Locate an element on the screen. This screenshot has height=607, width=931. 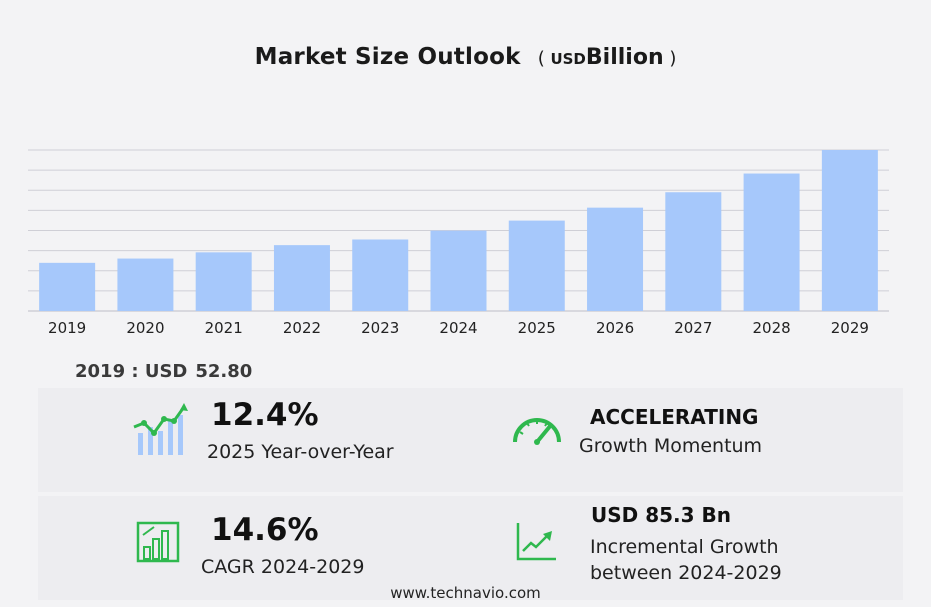
yoy-caption: 2025 Year-over-Year is located at coordinates (300, 452).